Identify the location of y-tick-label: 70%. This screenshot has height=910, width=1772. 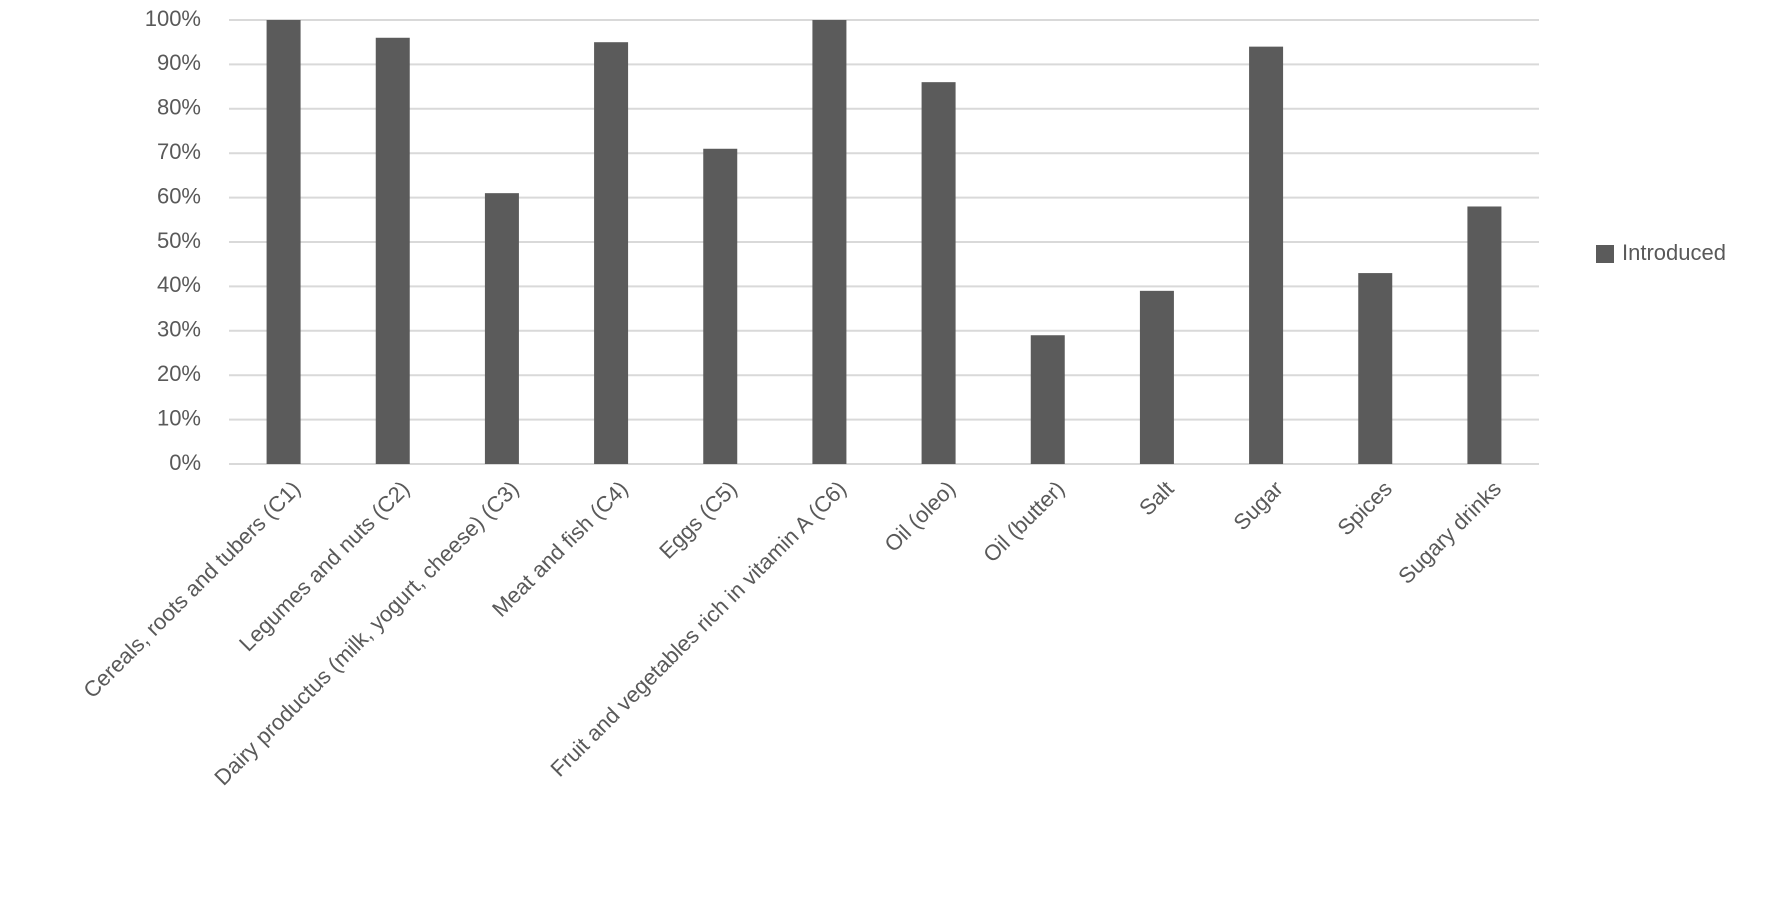
(179, 151).